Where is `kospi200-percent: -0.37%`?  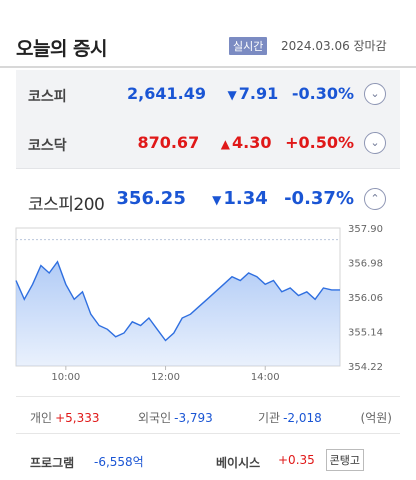 kospi200-percent: -0.37% is located at coordinates (319, 198).